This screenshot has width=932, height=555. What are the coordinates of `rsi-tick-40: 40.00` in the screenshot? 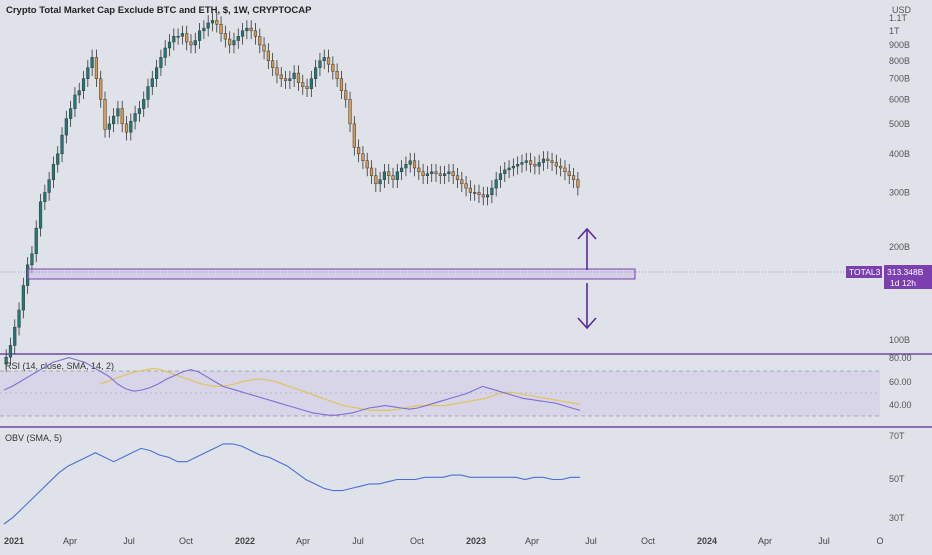 It's located at (900, 405).